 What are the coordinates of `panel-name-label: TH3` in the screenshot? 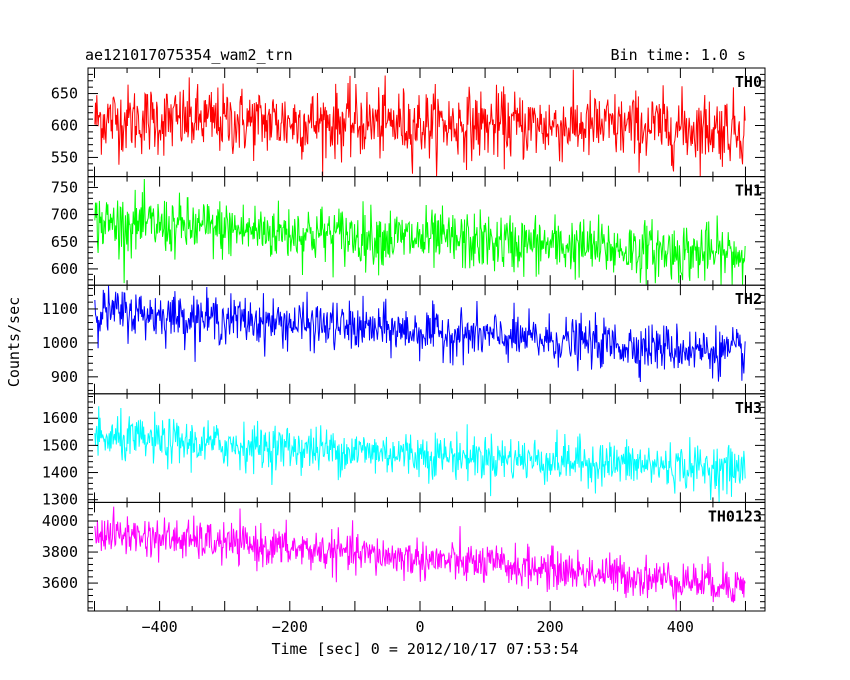 It's located at (748, 408).